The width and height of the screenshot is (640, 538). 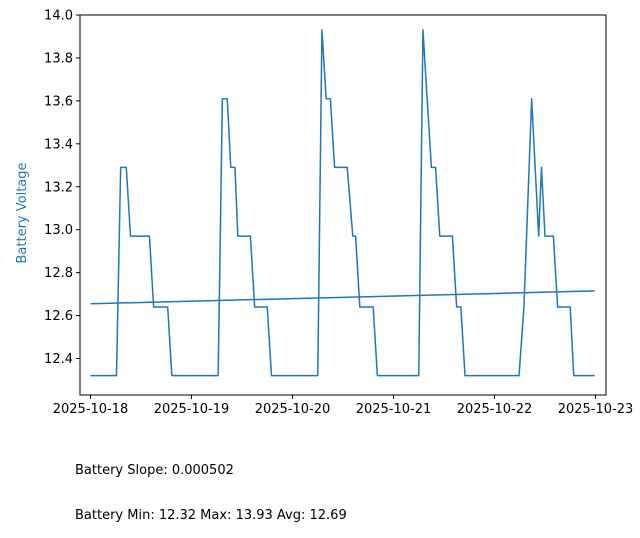 What do you see at coordinates (58, 273) in the screenshot?
I see `y-tick-label: 12.8` at bounding box center [58, 273].